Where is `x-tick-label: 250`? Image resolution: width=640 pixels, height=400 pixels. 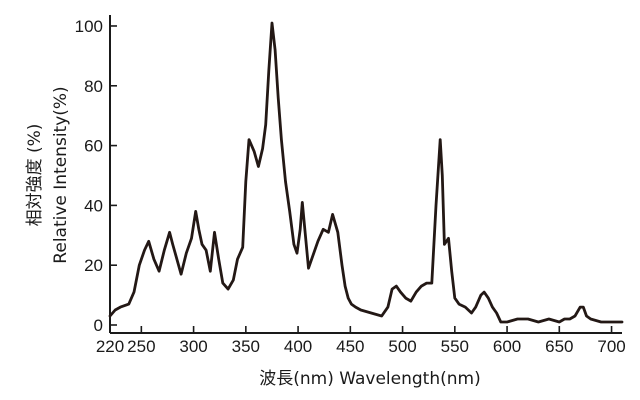
x-tick-label: 250 is located at coordinates (141, 346).